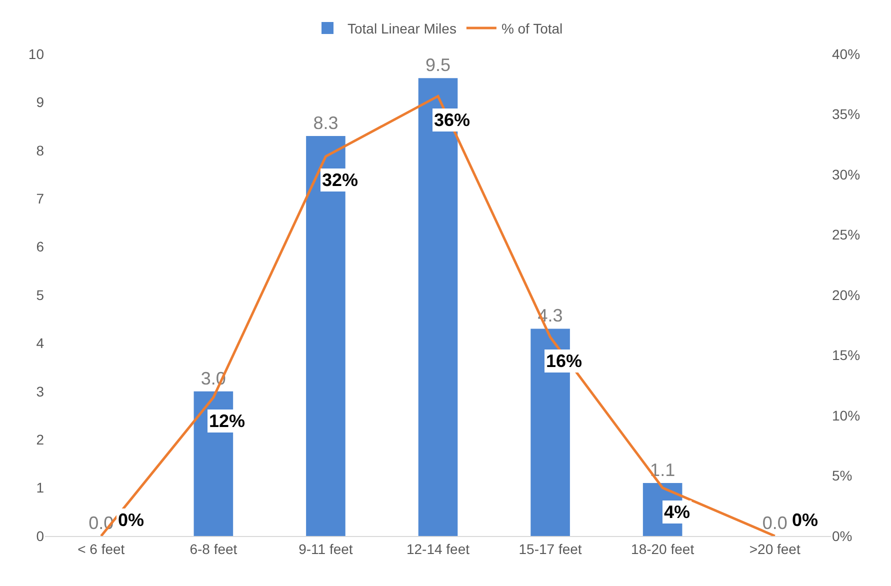 This screenshot has height=586, width=891. I want to click on y-tick-label: 6, so click(40, 246).